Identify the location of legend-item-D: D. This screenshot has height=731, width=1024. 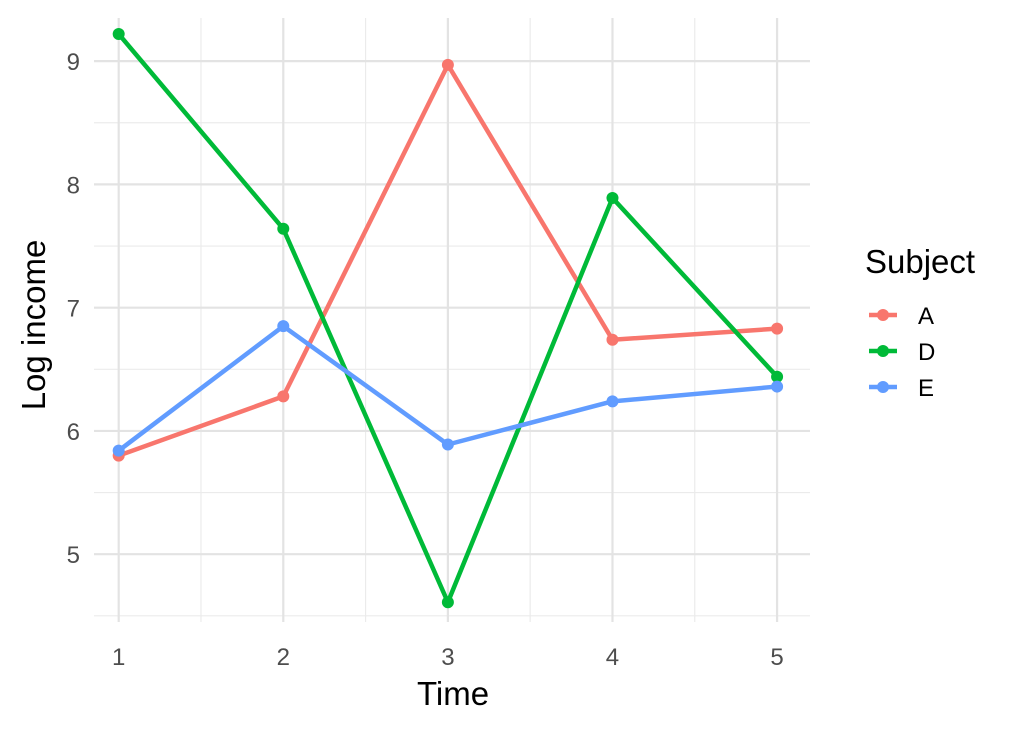
(902, 352).